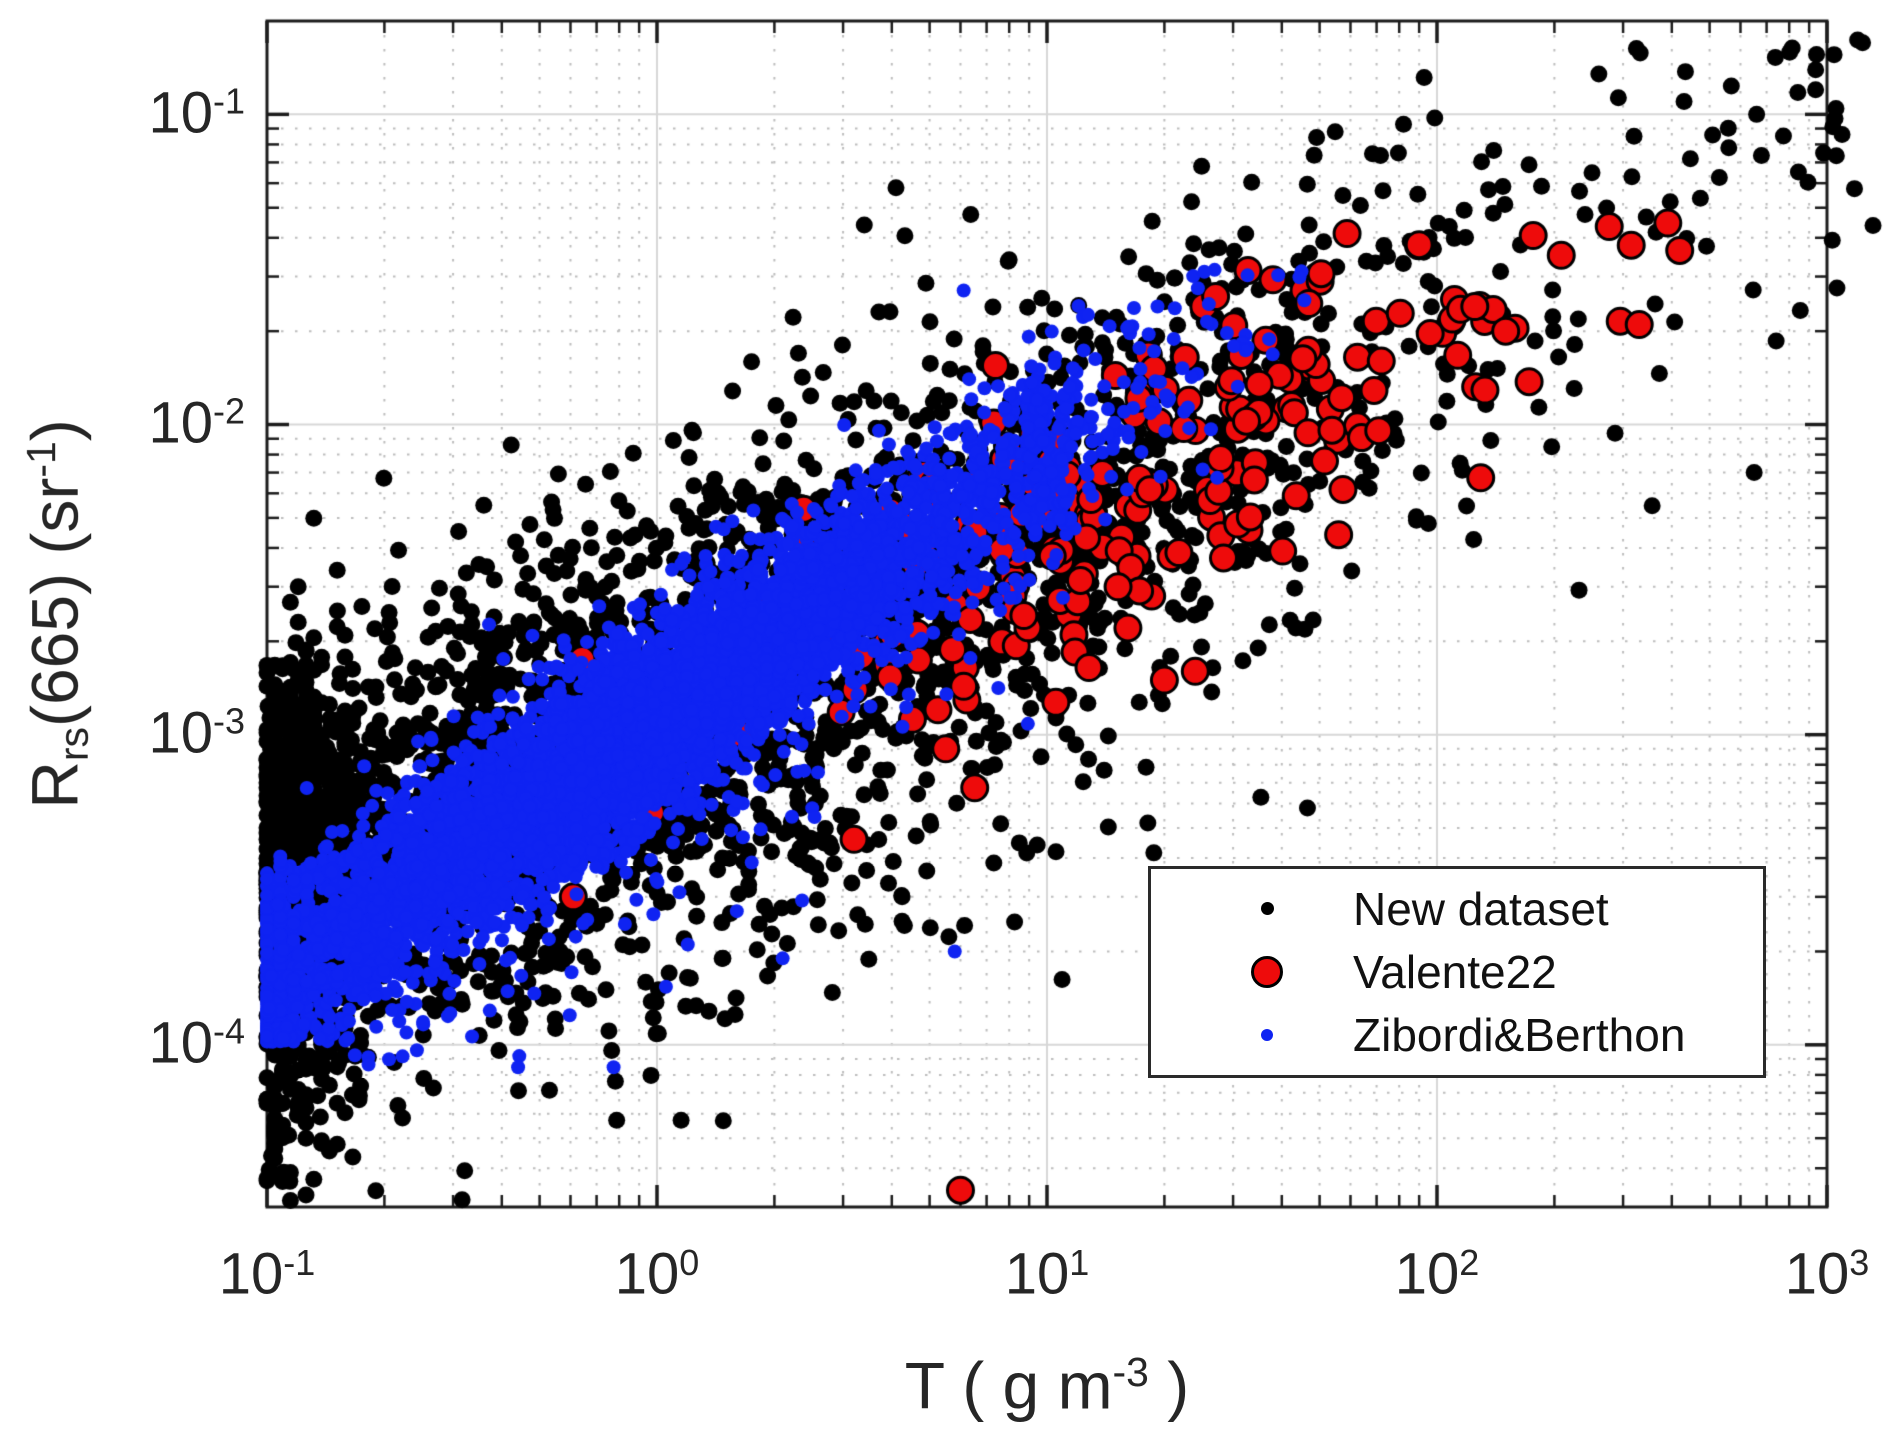  Describe the element at coordinates (196, 423) in the screenshot. I see `y-tick-label-1e-2: 10⁻²` at that location.